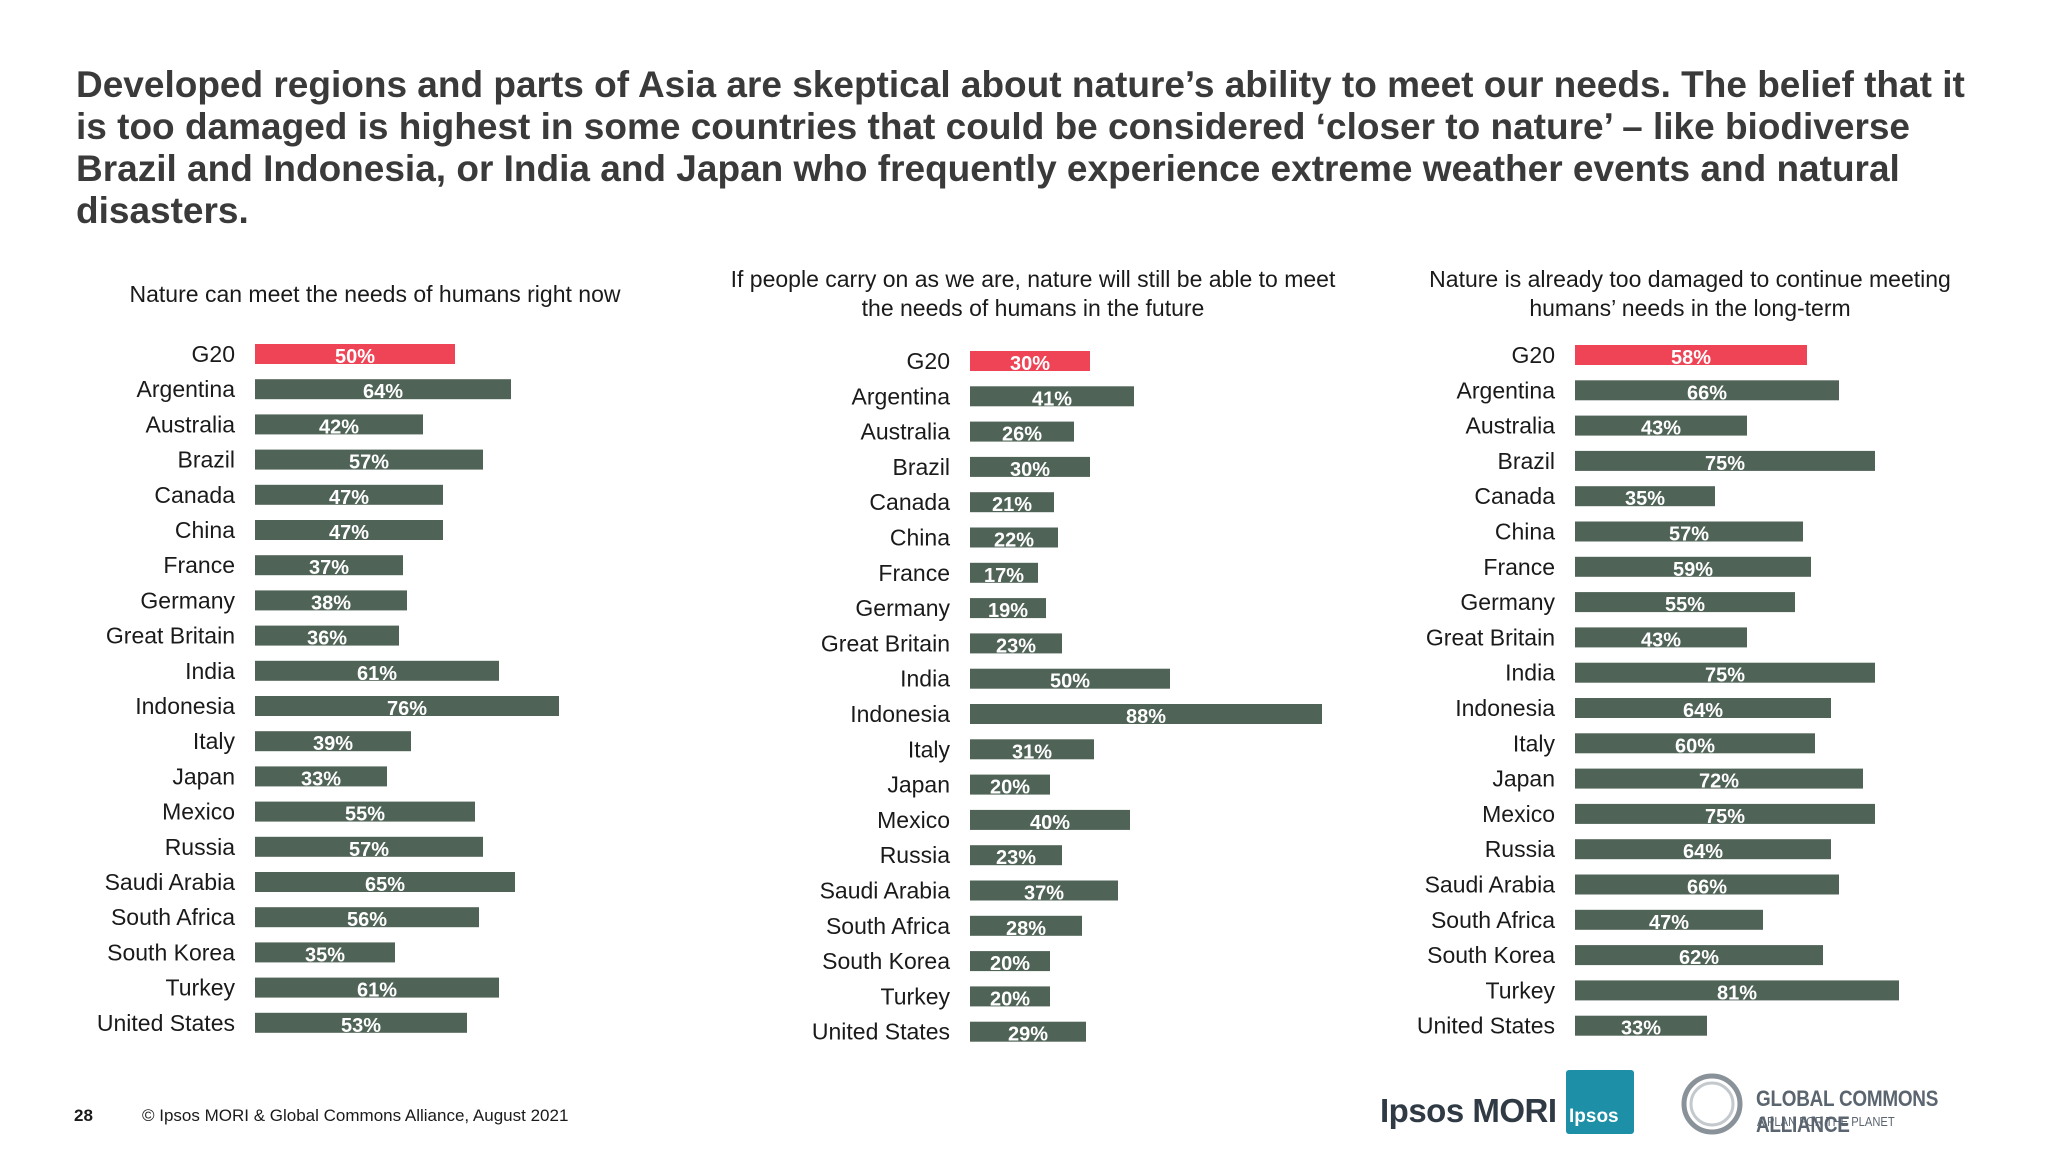  Describe the element at coordinates (1506, 390) in the screenshot. I see `category-label: Argentina` at that location.